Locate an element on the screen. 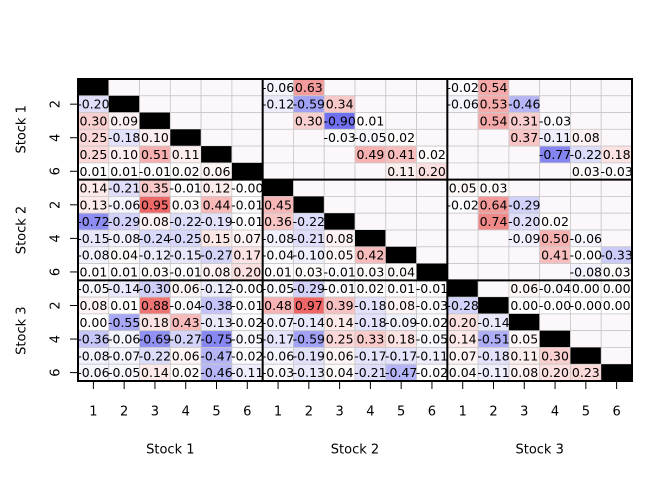  x-tick-label: 6 is located at coordinates (432, 412).